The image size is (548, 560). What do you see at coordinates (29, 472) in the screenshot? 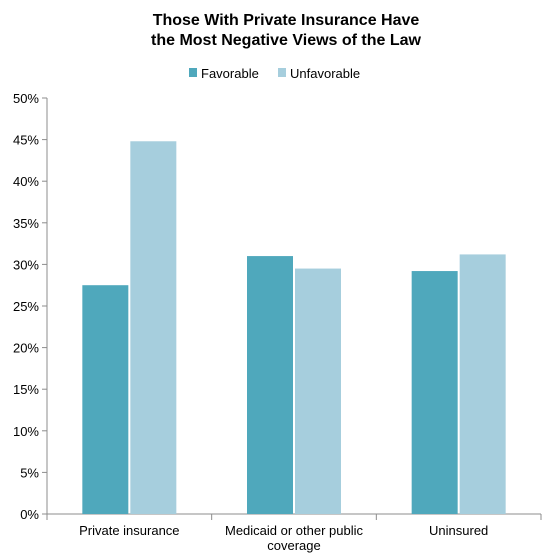
I see `y-tick-label: 5%` at bounding box center [29, 472].